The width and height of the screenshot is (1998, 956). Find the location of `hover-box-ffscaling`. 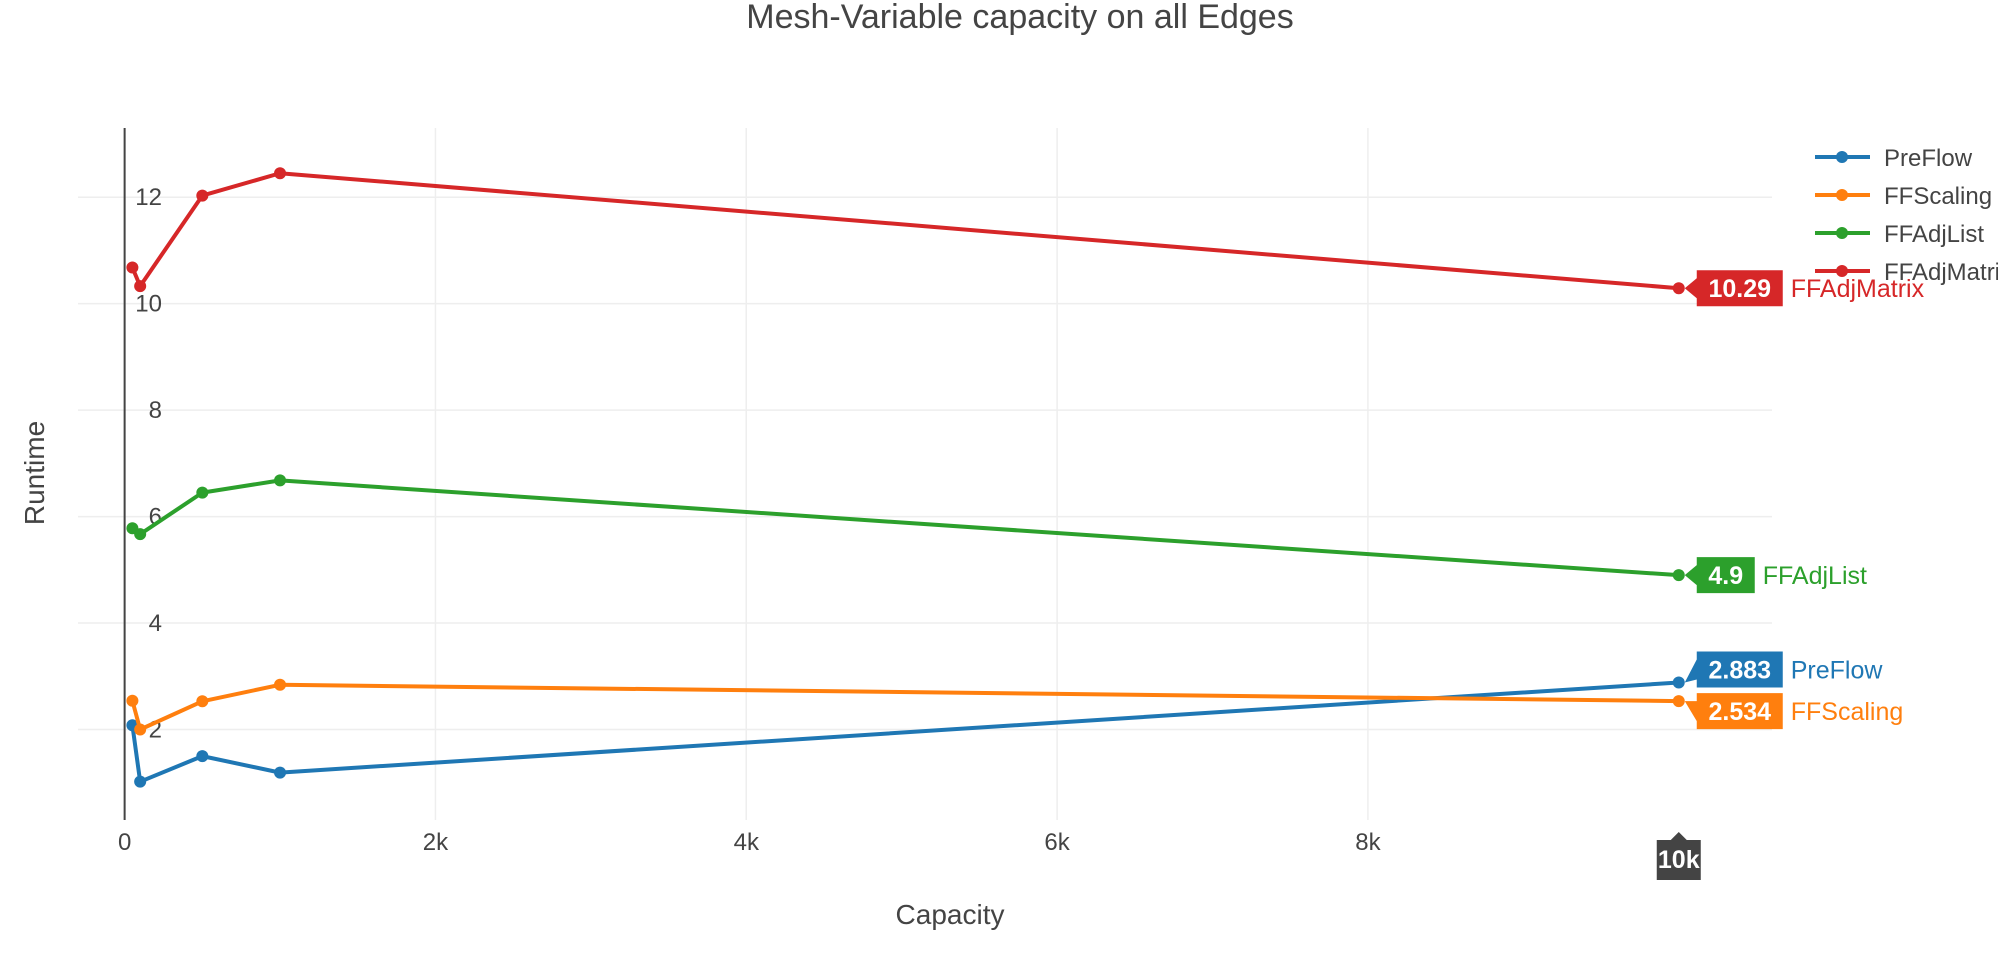

hover-box-ffscaling is located at coordinates (1733, 711).